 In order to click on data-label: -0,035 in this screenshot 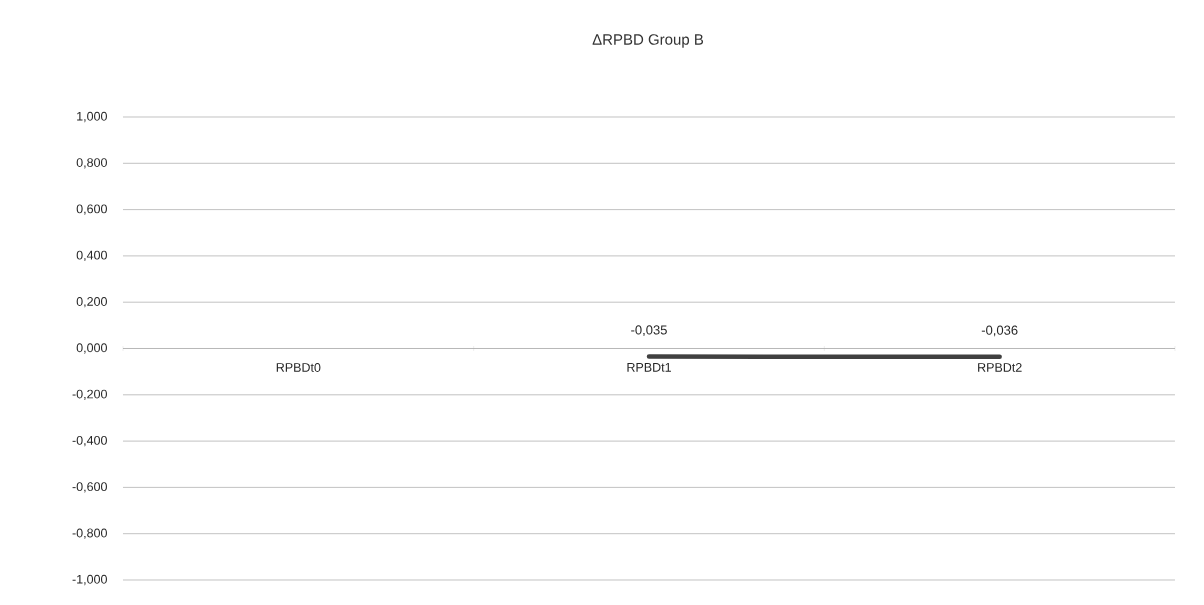, I will do `click(649, 331)`.